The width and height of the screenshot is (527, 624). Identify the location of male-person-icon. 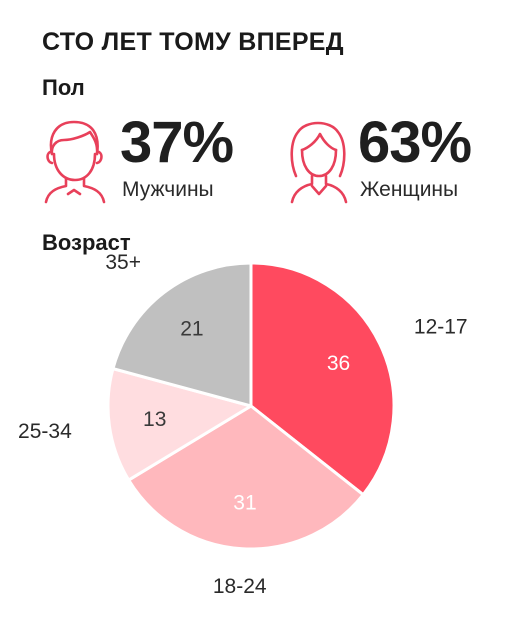
(75, 162).